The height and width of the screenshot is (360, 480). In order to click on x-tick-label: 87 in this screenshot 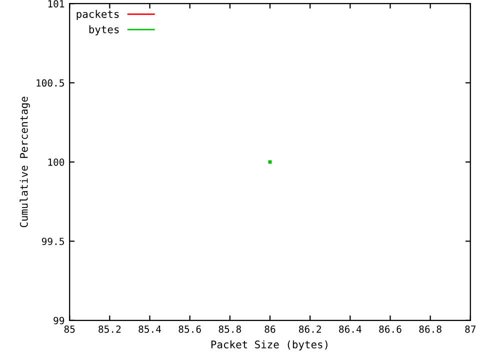, I will do `click(470, 329)`.